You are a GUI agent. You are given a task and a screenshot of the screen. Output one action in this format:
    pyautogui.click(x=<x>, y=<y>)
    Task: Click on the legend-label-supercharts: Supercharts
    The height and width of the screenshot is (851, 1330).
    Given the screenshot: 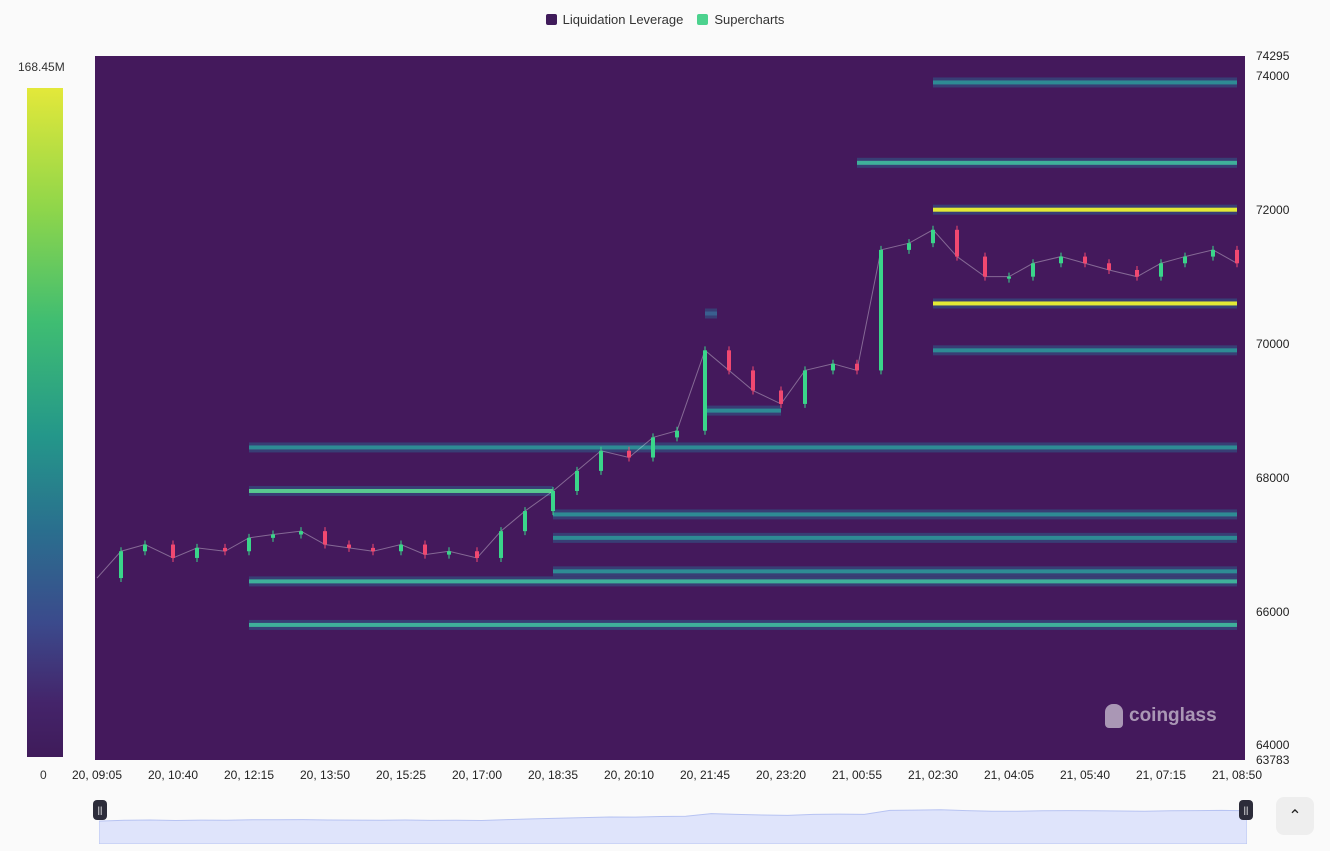 What is the action you would take?
    pyautogui.click(x=749, y=19)
    